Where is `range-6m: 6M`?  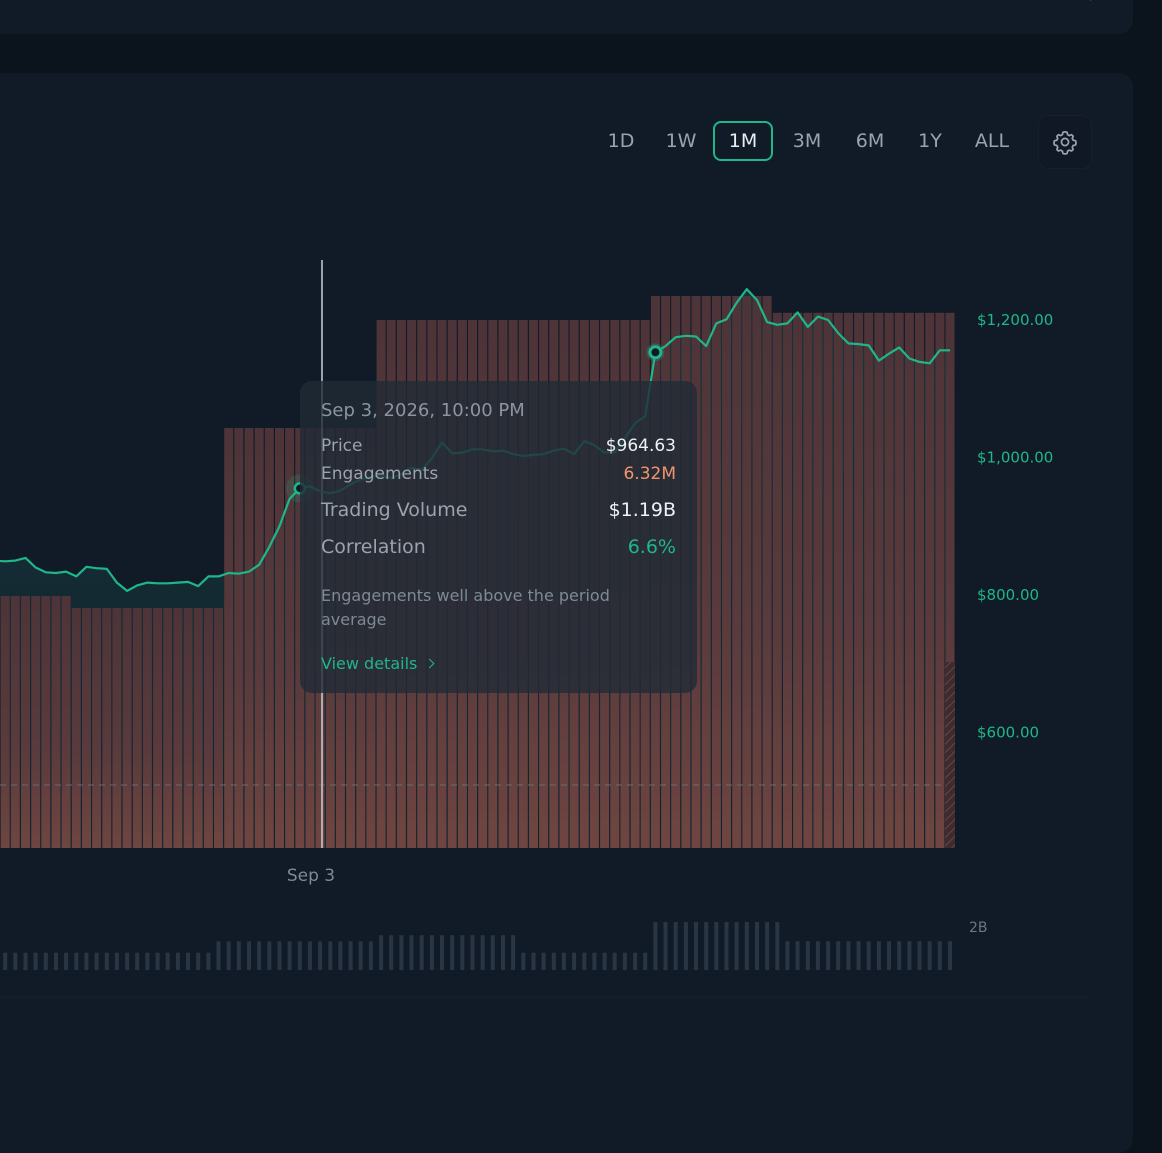 range-6m: 6M is located at coordinates (870, 141).